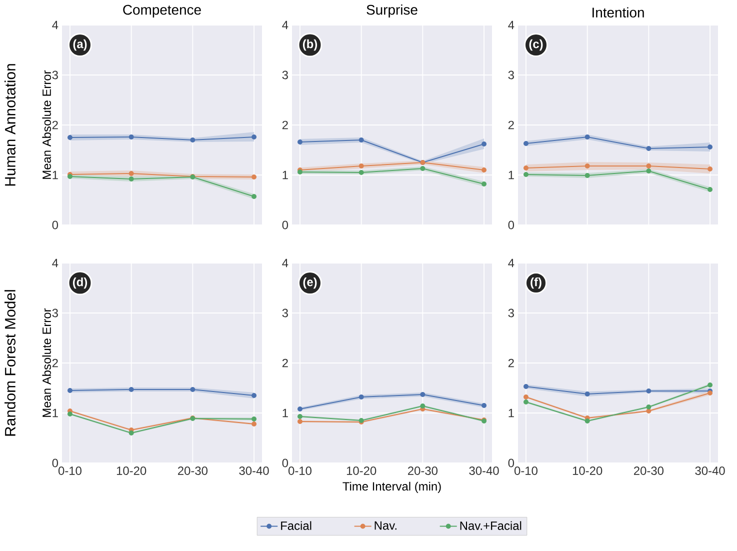 The image size is (737, 551). I want to click on chart-title: Surprise, so click(392, 11).